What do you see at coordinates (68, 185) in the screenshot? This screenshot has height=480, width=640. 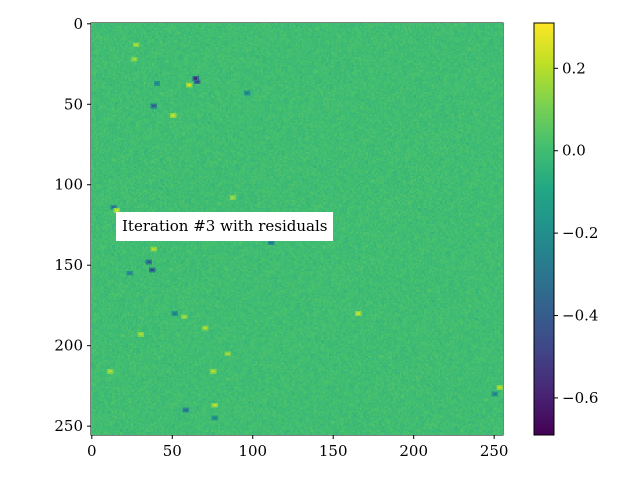 I see `y-tick-label: 100` at bounding box center [68, 185].